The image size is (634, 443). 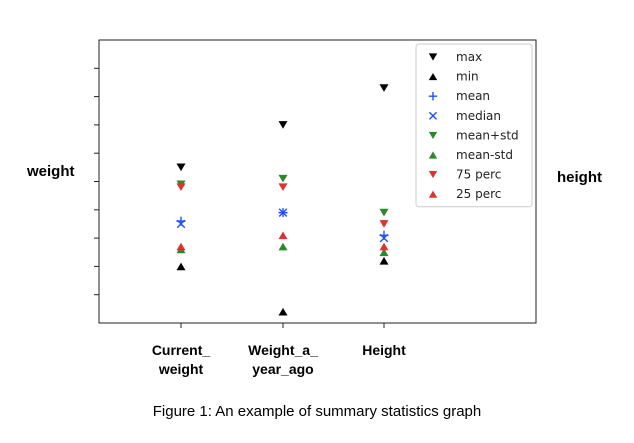 What do you see at coordinates (282, 369) in the screenshot?
I see `x-tick-label-1-1: year_ago` at bounding box center [282, 369].